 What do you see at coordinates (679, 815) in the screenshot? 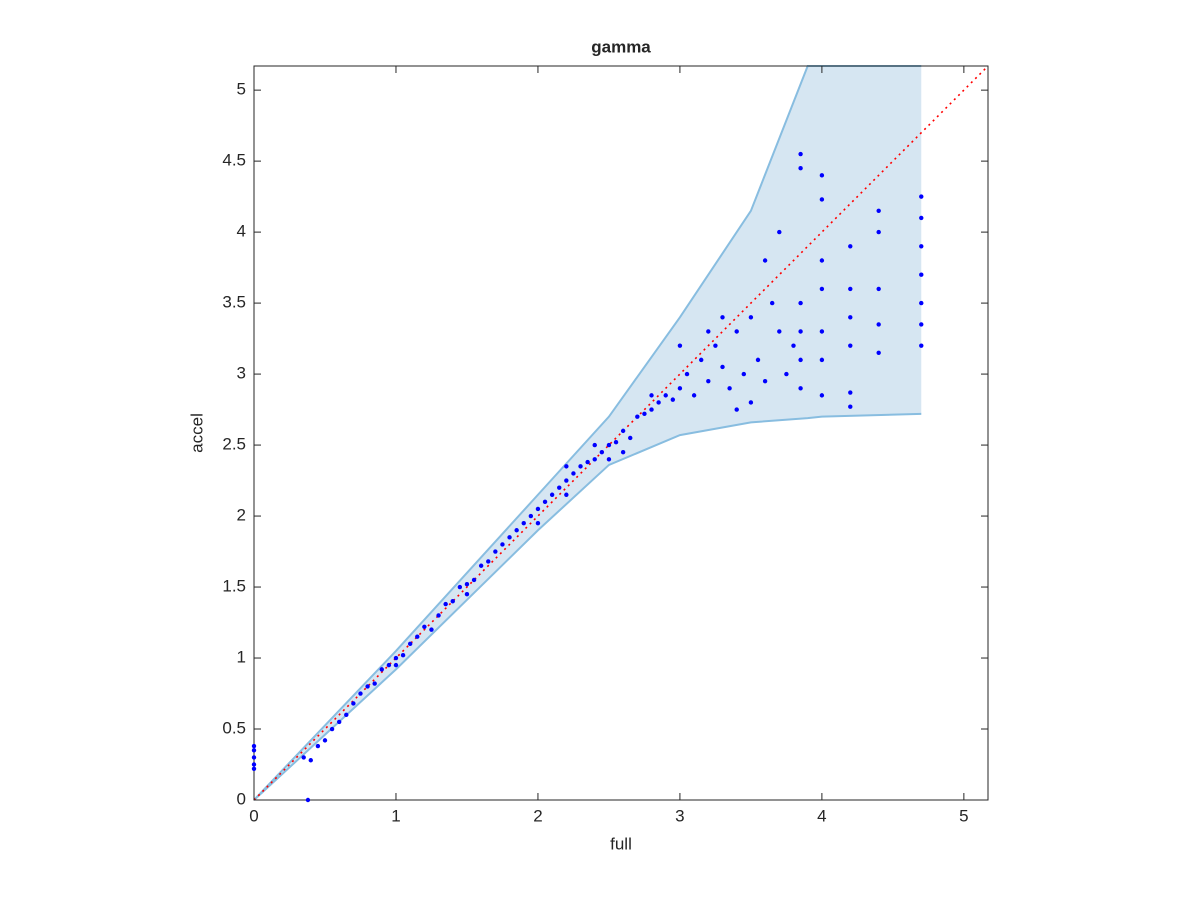
I see `x-tick-label: 3` at bounding box center [679, 815].